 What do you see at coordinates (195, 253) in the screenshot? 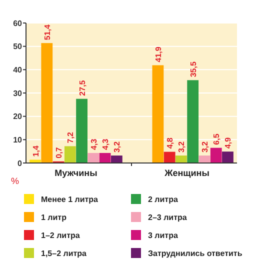
I see `legend-label: Затруднились ответить` at bounding box center [195, 253].